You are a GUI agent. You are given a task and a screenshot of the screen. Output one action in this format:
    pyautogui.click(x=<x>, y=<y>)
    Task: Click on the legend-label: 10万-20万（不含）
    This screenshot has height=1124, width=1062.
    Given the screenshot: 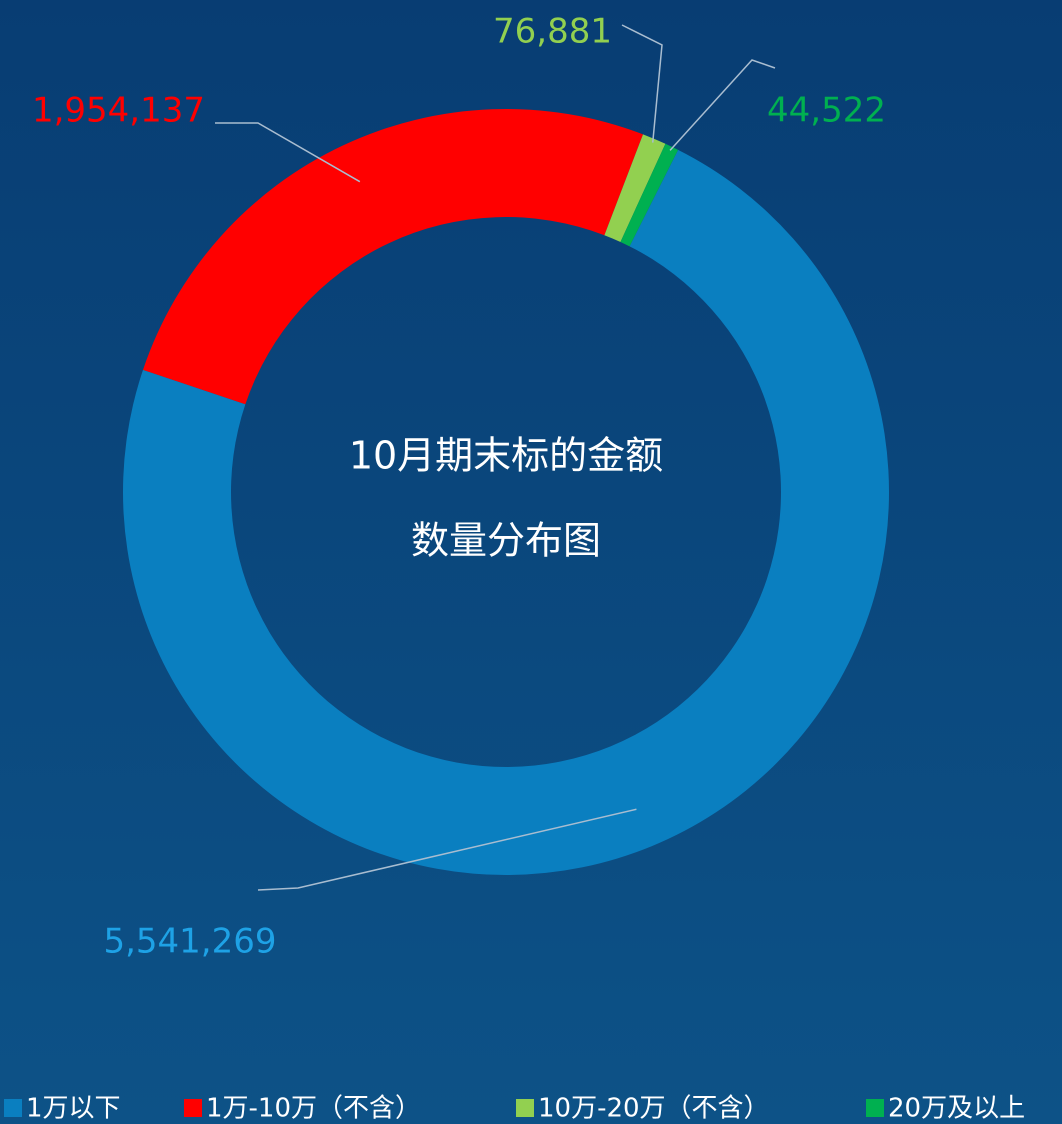 What is the action you would take?
    pyautogui.click(x=654, y=1109)
    